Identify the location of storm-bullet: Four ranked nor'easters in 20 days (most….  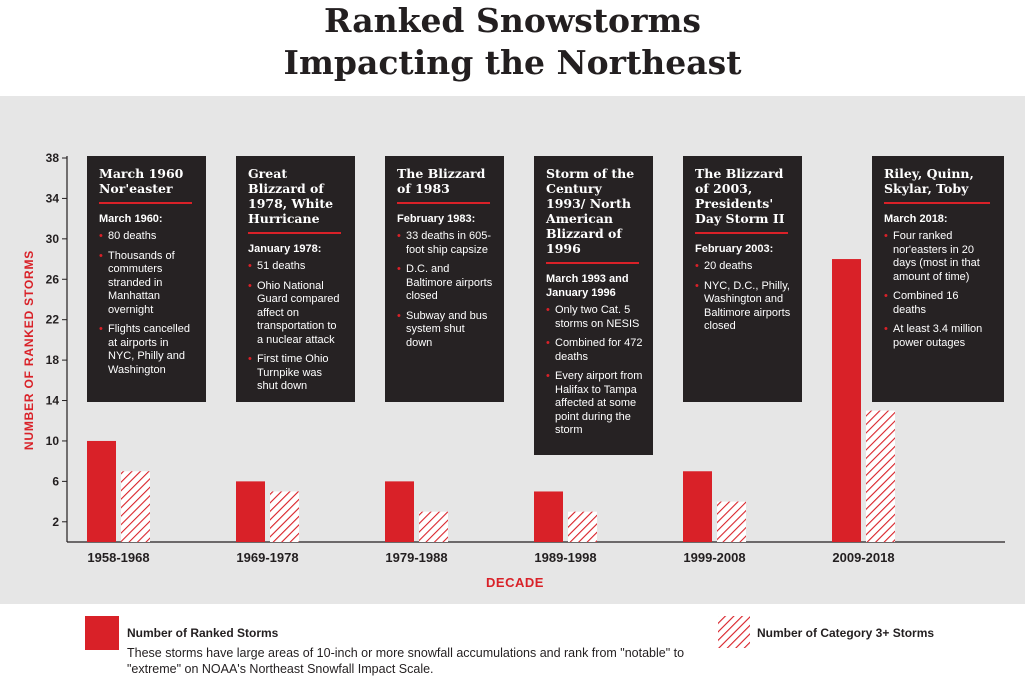
(939, 257).